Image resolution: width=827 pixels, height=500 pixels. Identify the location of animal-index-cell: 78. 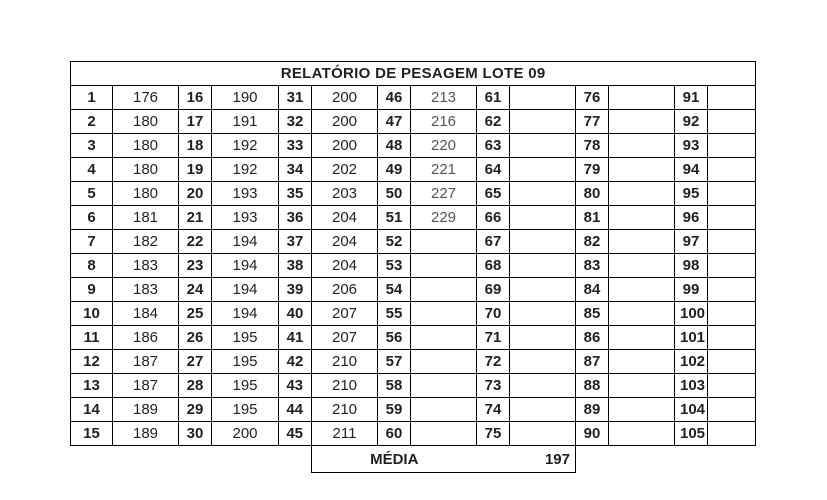
(592, 145).